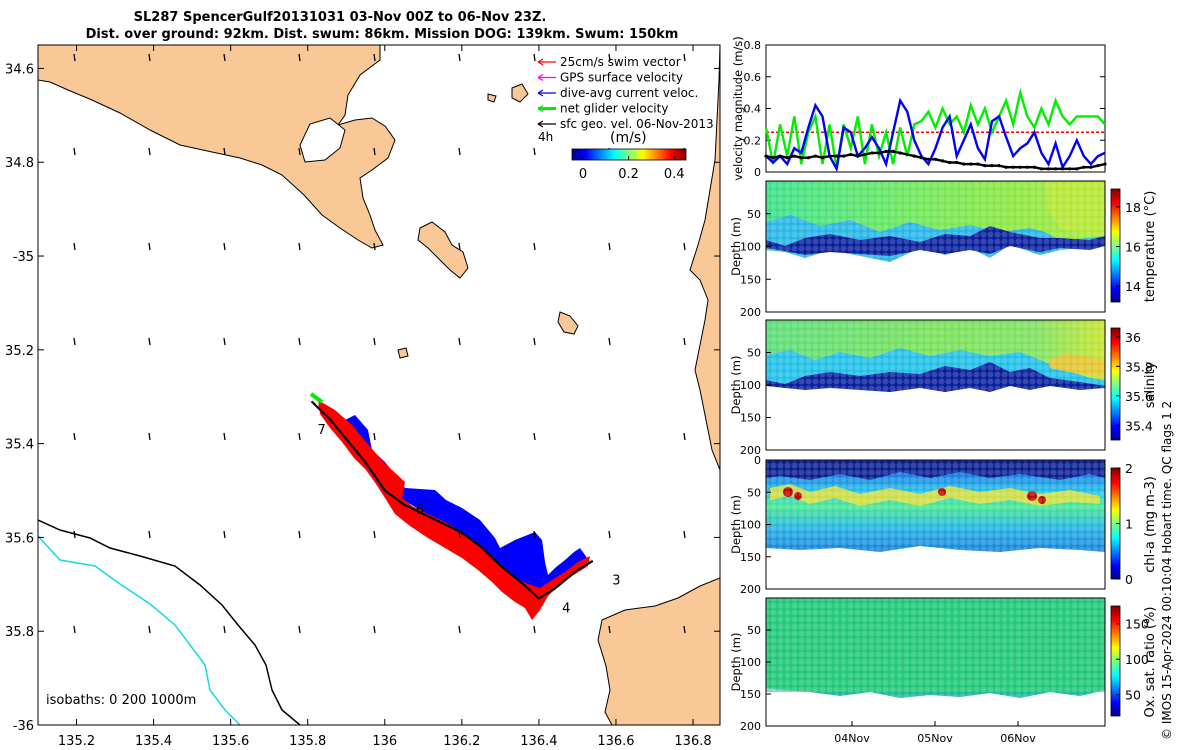  What do you see at coordinates (1150, 524) in the screenshot?
I see `colorbar-label: chl-a (mg m-3)` at bounding box center [1150, 524].